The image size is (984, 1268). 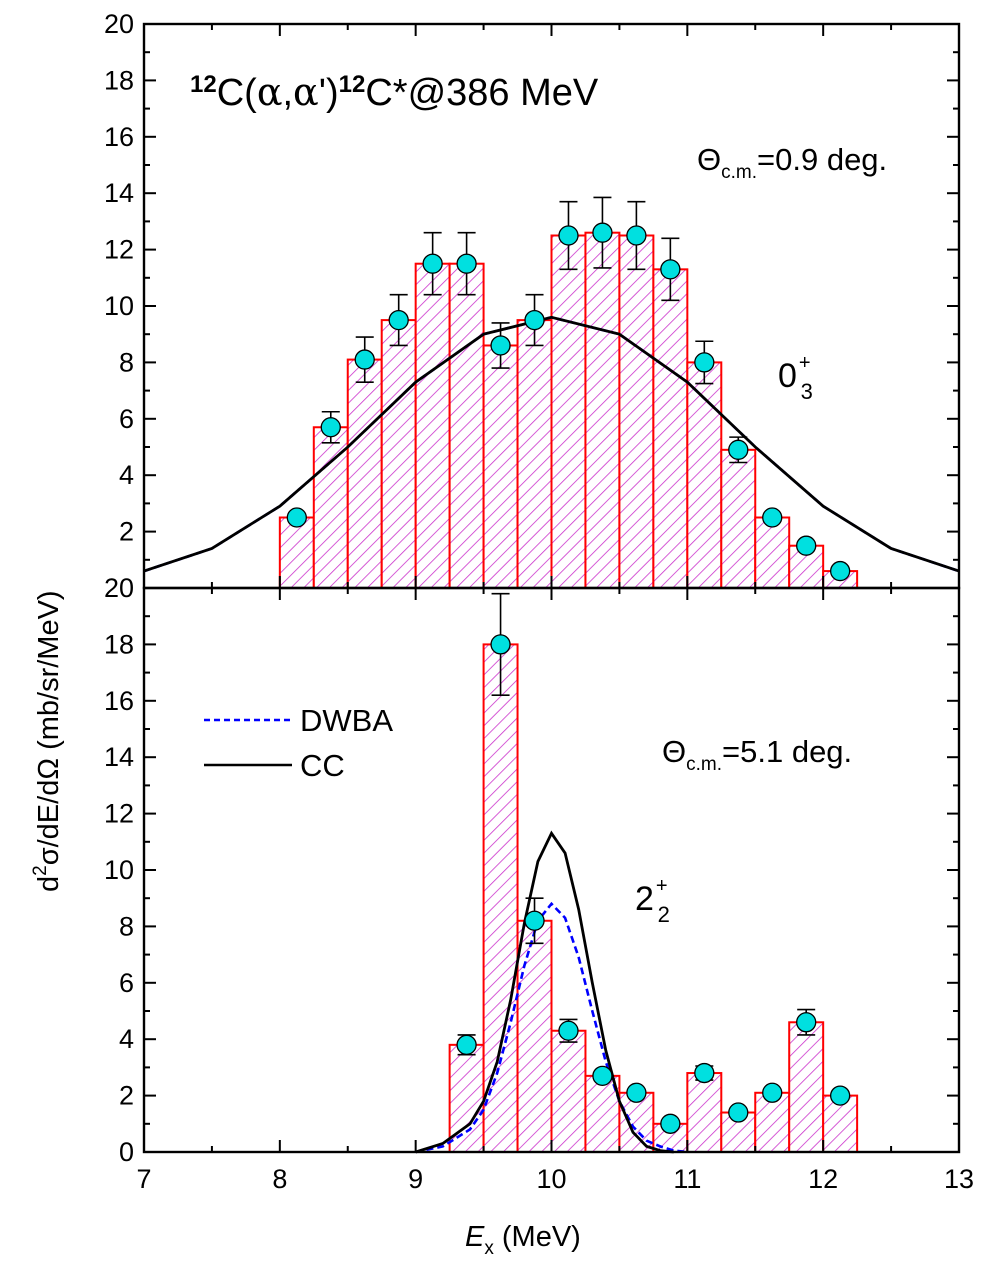 I want to click on top-ytick-label: 12, so click(x=119, y=250).